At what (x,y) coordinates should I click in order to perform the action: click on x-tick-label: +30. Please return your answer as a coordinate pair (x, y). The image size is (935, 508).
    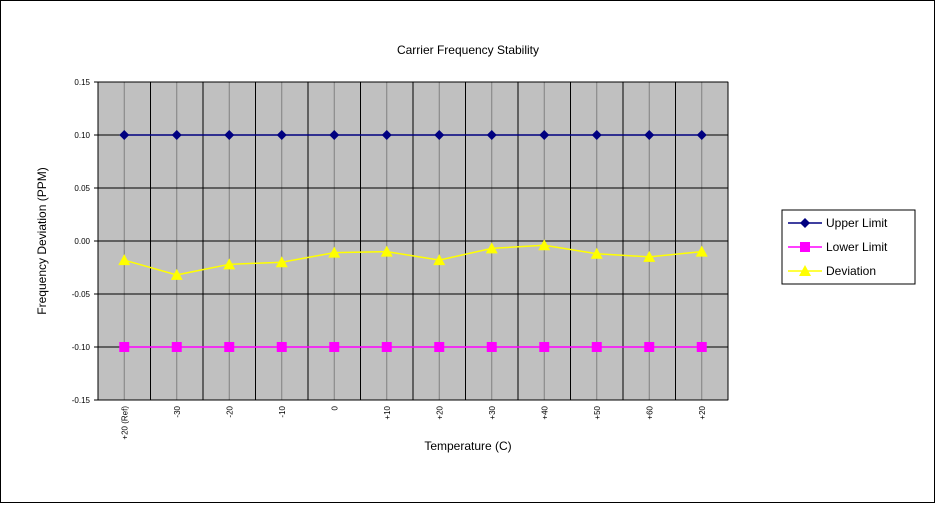
    Looking at the image, I should click on (492, 412).